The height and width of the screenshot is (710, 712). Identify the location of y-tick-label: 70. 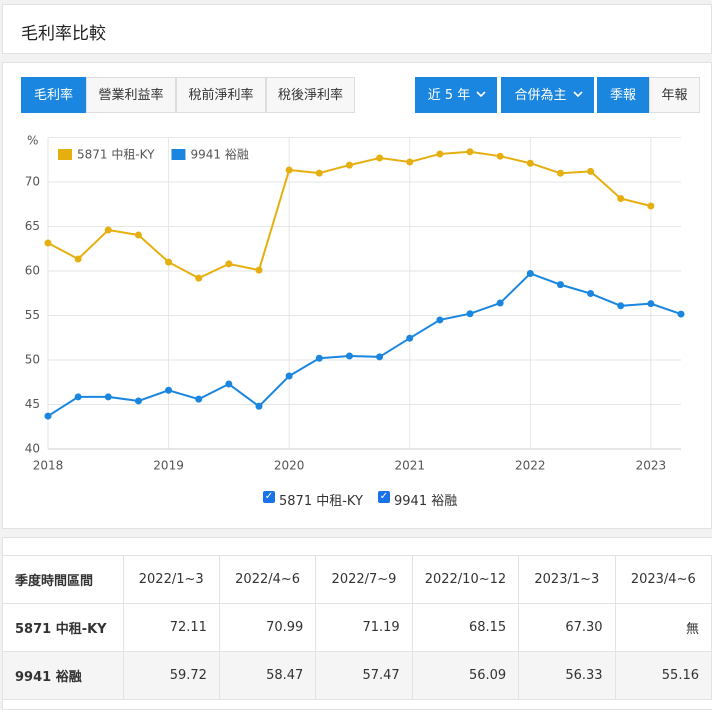
(32, 182).